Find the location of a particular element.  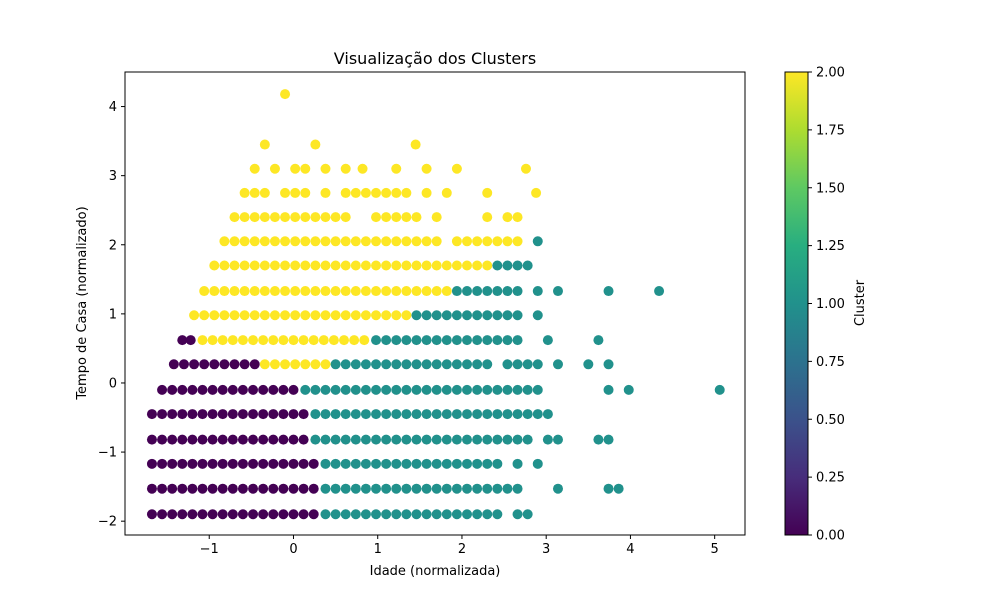

y-axis: −2 −1 0 1 2 3 4 is located at coordinates (111, 315).